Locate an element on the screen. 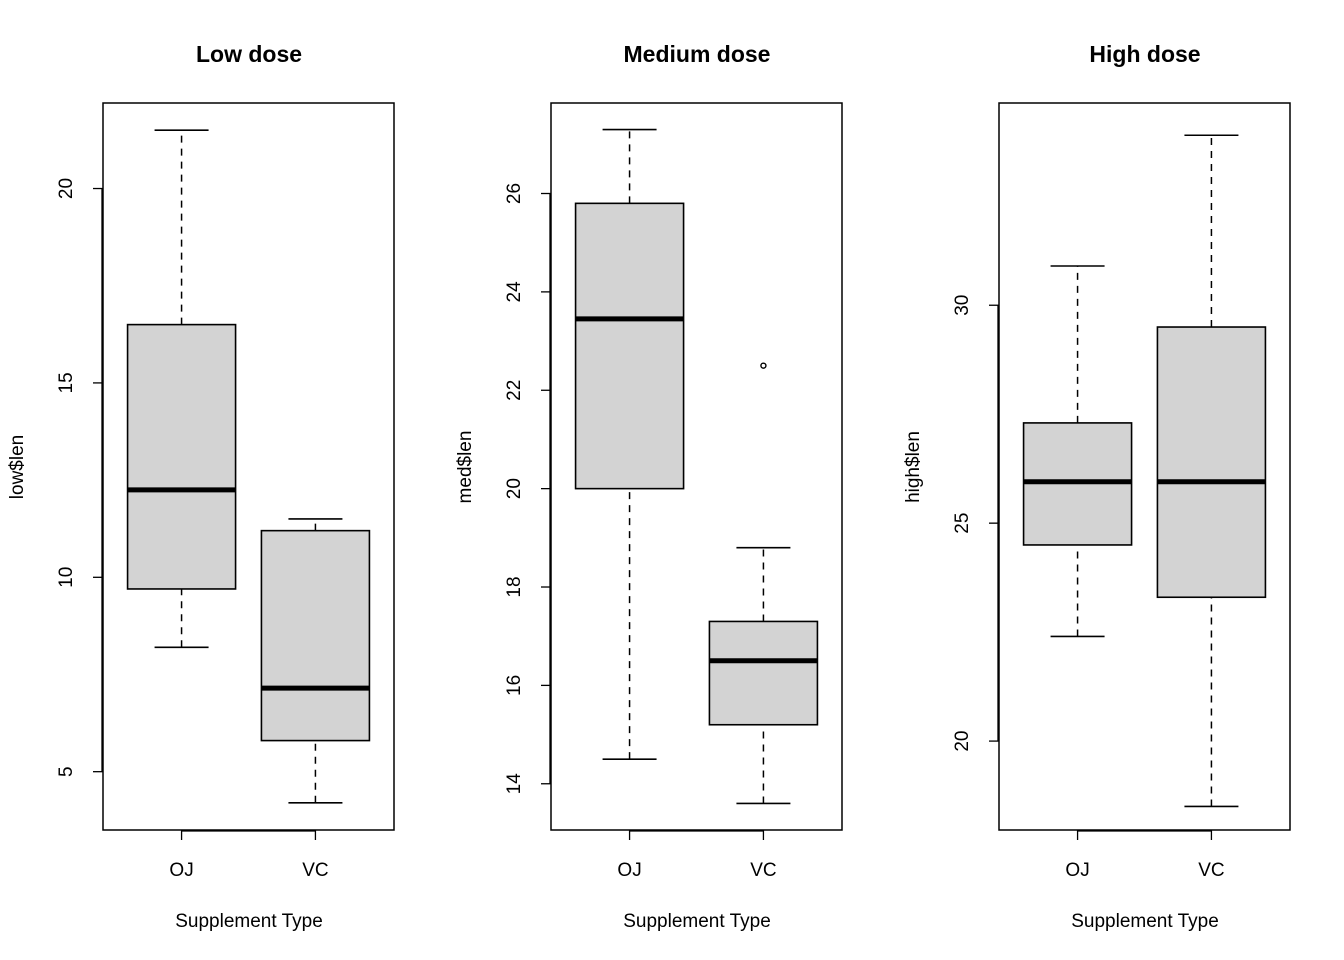 The width and height of the screenshot is (1344, 960). panel-title: High dose is located at coordinates (1144, 54).